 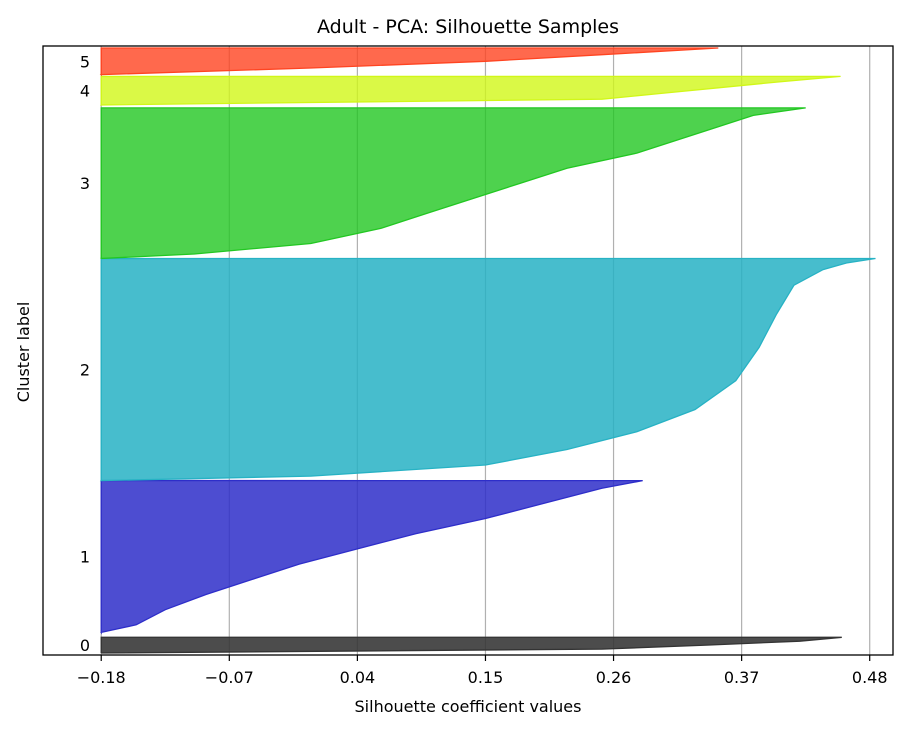 What do you see at coordinates (358, 677) in the screenshot?
I see `x-tick-label: 0.04` at bounding box center [358, 677].